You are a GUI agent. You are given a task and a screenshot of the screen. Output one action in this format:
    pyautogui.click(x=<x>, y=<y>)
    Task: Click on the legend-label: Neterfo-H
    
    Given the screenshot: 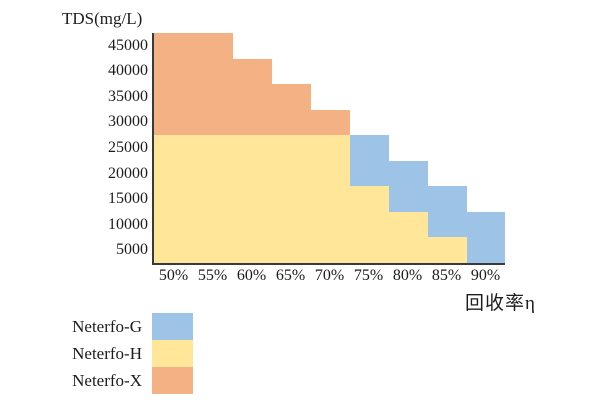 What is the action you would take?
    pyautogui.click(x=107, y=353)
    